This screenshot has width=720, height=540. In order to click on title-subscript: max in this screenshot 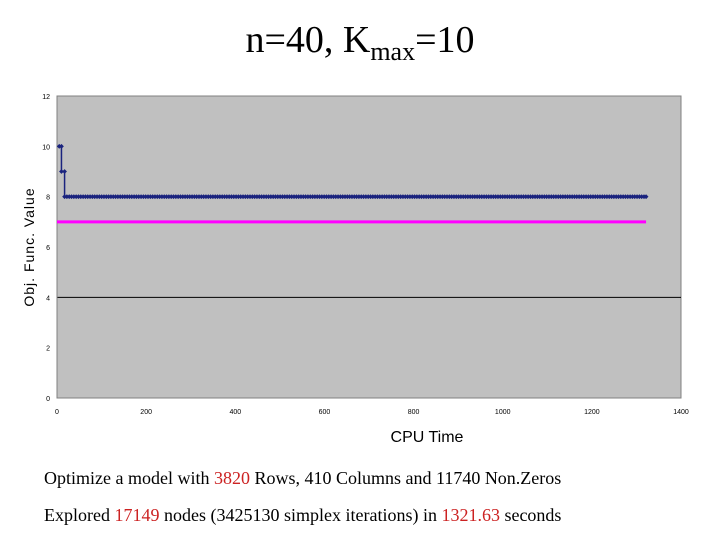, I will do `click(393, 51)`.